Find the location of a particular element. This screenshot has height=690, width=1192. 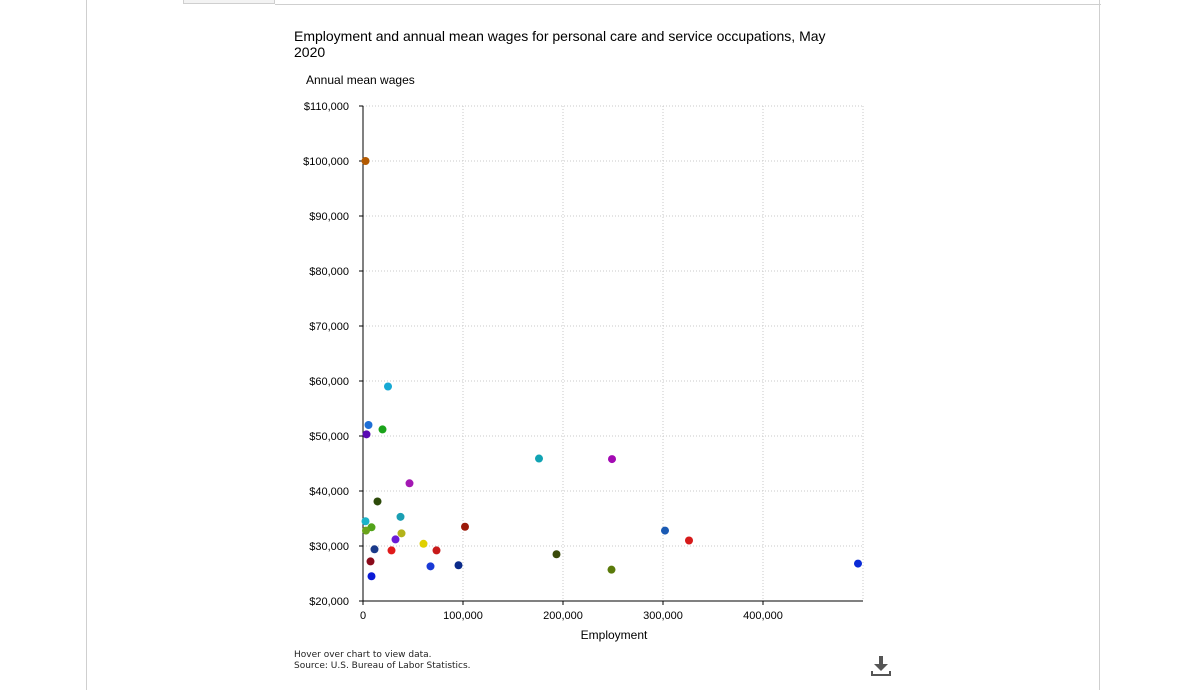

y-tick-label: $110,000 is located at coordinates (326, 107).